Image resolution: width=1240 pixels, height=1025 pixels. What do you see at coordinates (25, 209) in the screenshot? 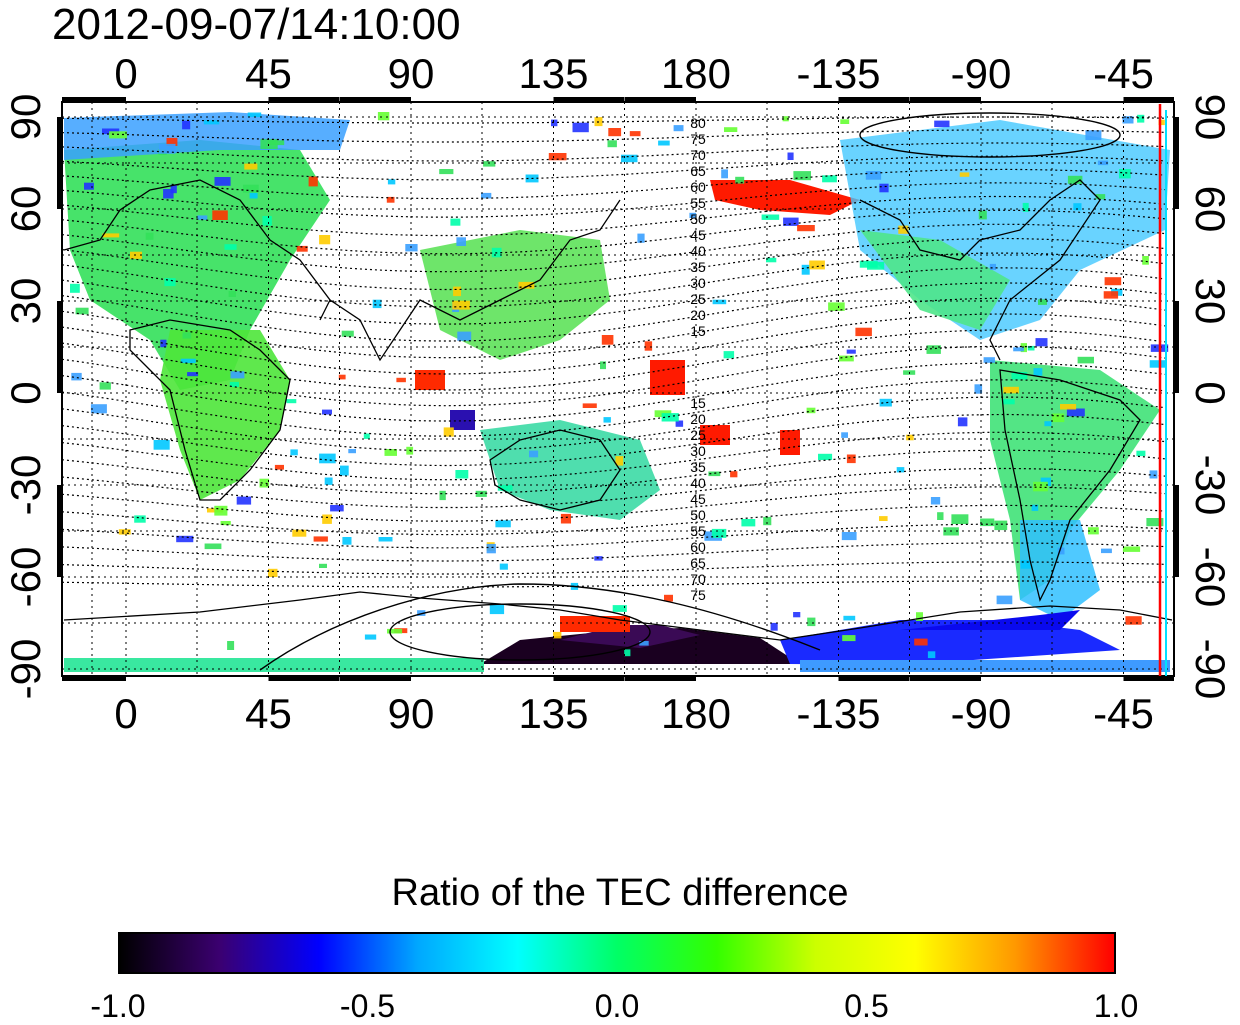
I see `lat-tick-left: 60` at bounding box center [25, 209].